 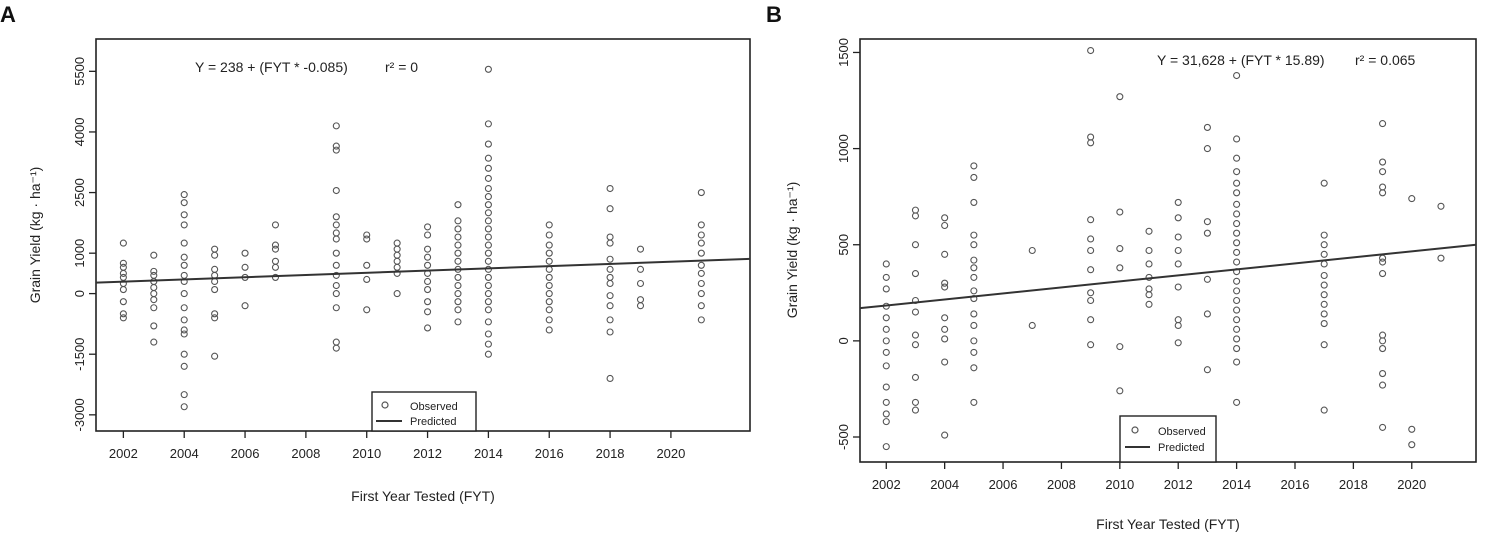 What do you see at coordinates (792, 250) in the screenshot?
I see `y-axis-title-b: Grain Yield (kg · ha⁻¹)` at bounding box center [792, 250].